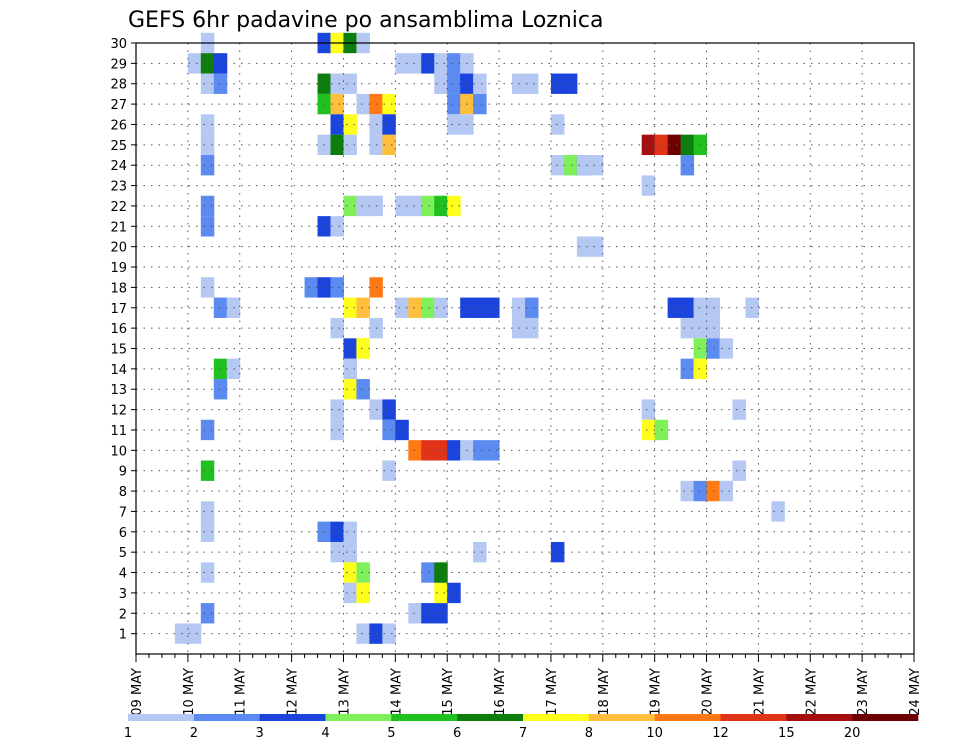  What do you see at coordinates (123, 614) in the screenshot?
I see `y-tick-label: 2` at bounding box center [123, 614].